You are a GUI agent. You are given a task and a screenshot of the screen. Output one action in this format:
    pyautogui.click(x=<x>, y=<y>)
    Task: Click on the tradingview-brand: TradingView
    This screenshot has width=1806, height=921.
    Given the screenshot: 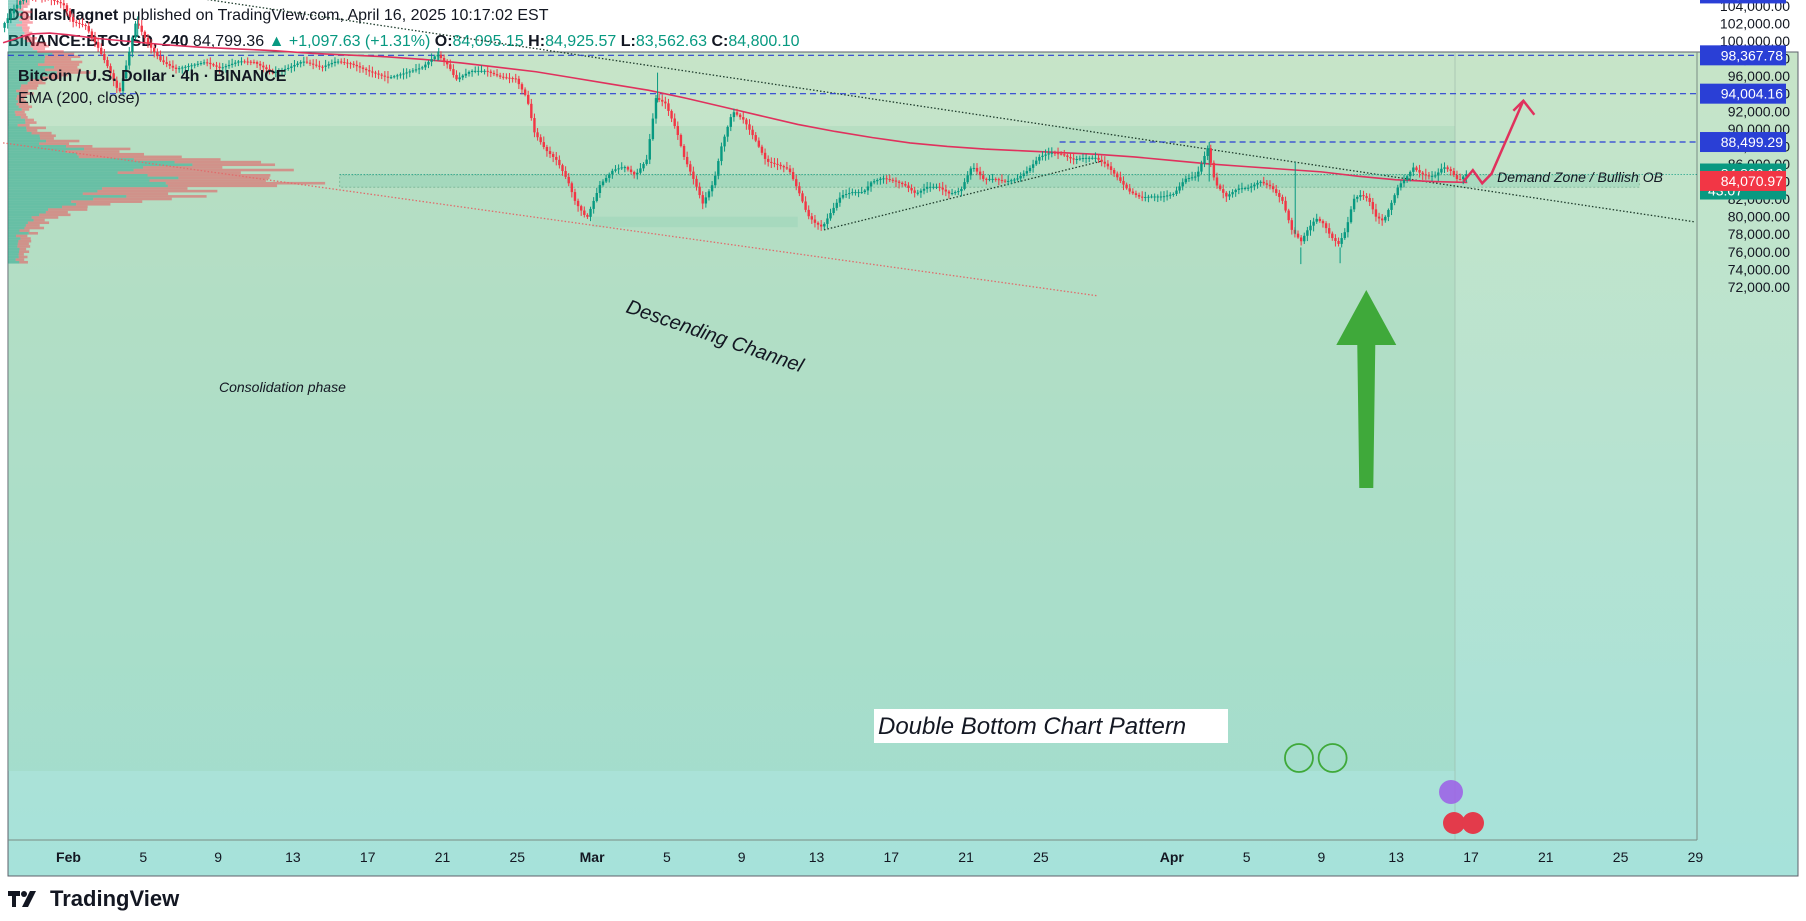 What is the action you would take?
    pyautogui.click(x=115, y=898)
    